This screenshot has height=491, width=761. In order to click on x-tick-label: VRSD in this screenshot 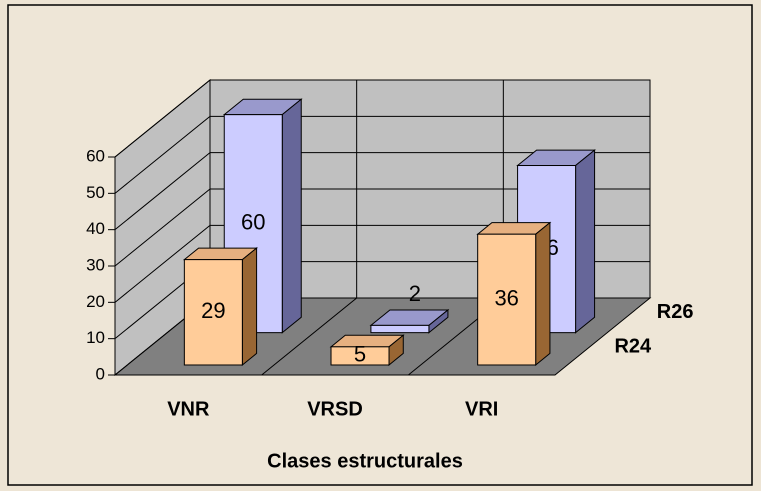, I will do `click(335, 409)`.